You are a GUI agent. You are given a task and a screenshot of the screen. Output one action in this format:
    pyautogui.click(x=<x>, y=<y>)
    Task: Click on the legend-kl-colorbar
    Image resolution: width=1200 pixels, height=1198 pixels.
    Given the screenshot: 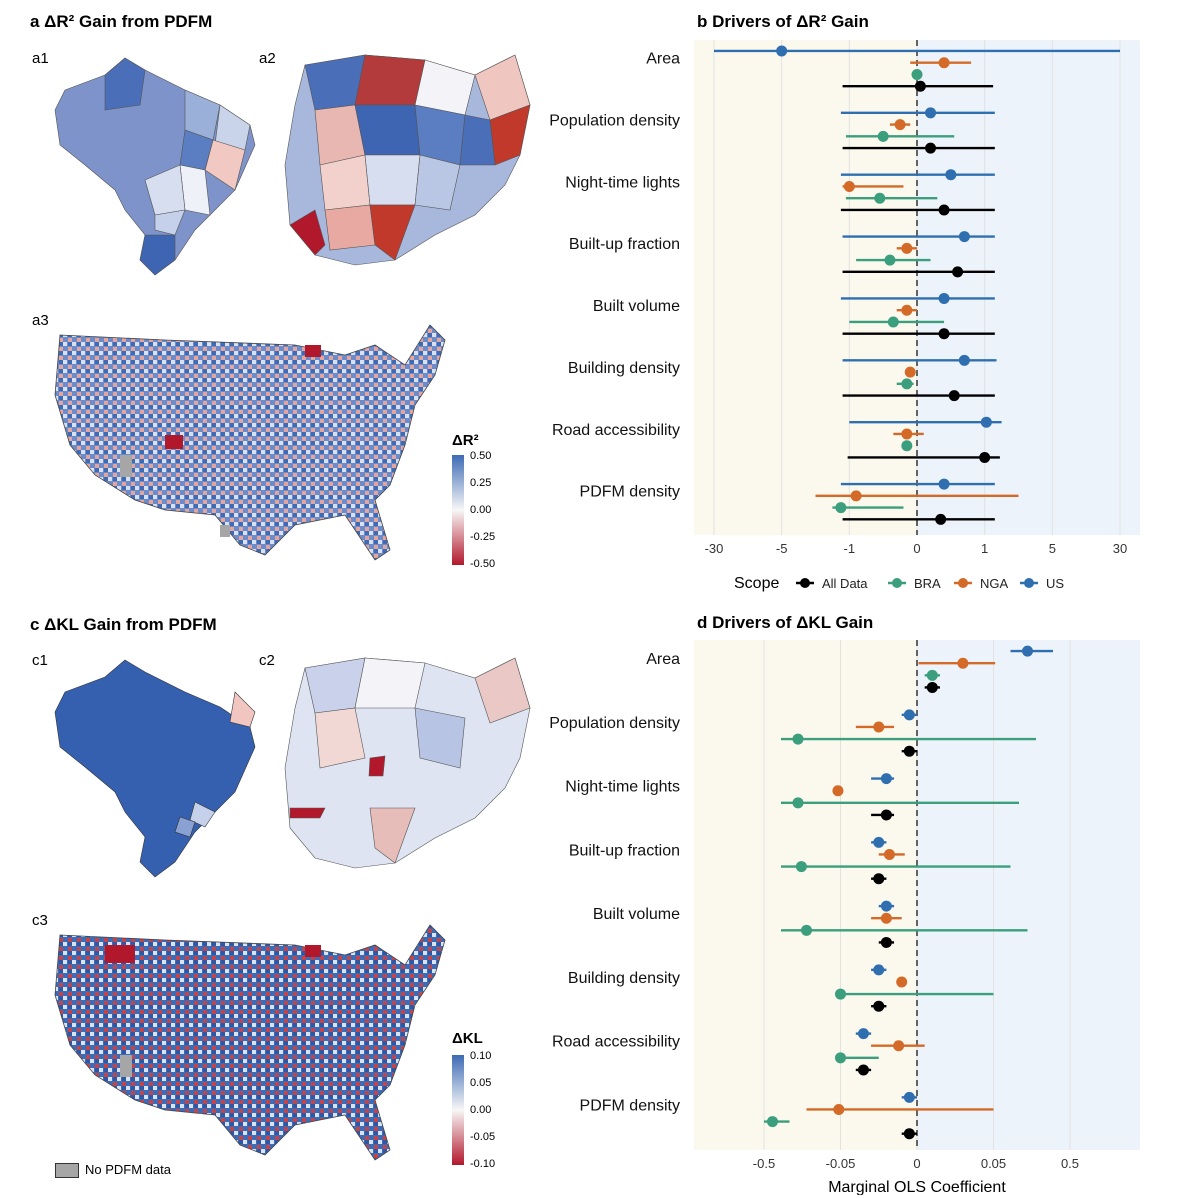 What is the action you would take?
    pyautogui.click(x=458, y=1110)
    